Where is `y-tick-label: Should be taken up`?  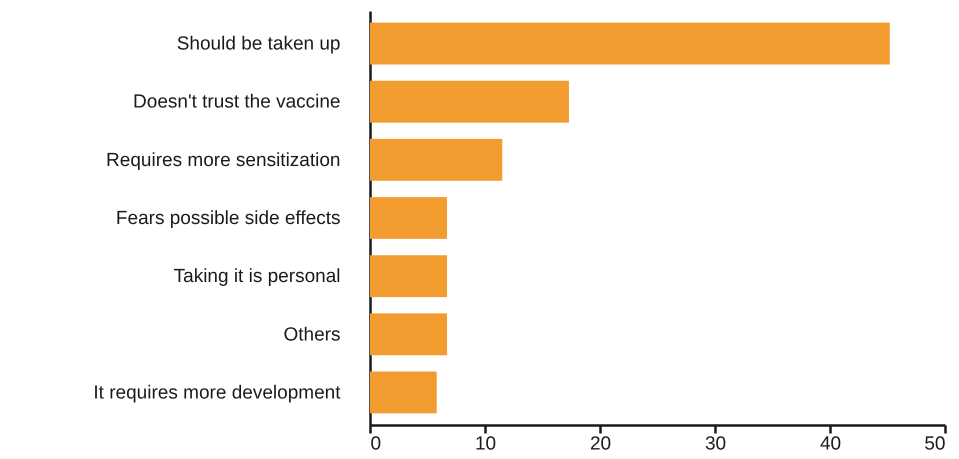
y-tick-label: Should be taken up is located at coordinates (258, 44).